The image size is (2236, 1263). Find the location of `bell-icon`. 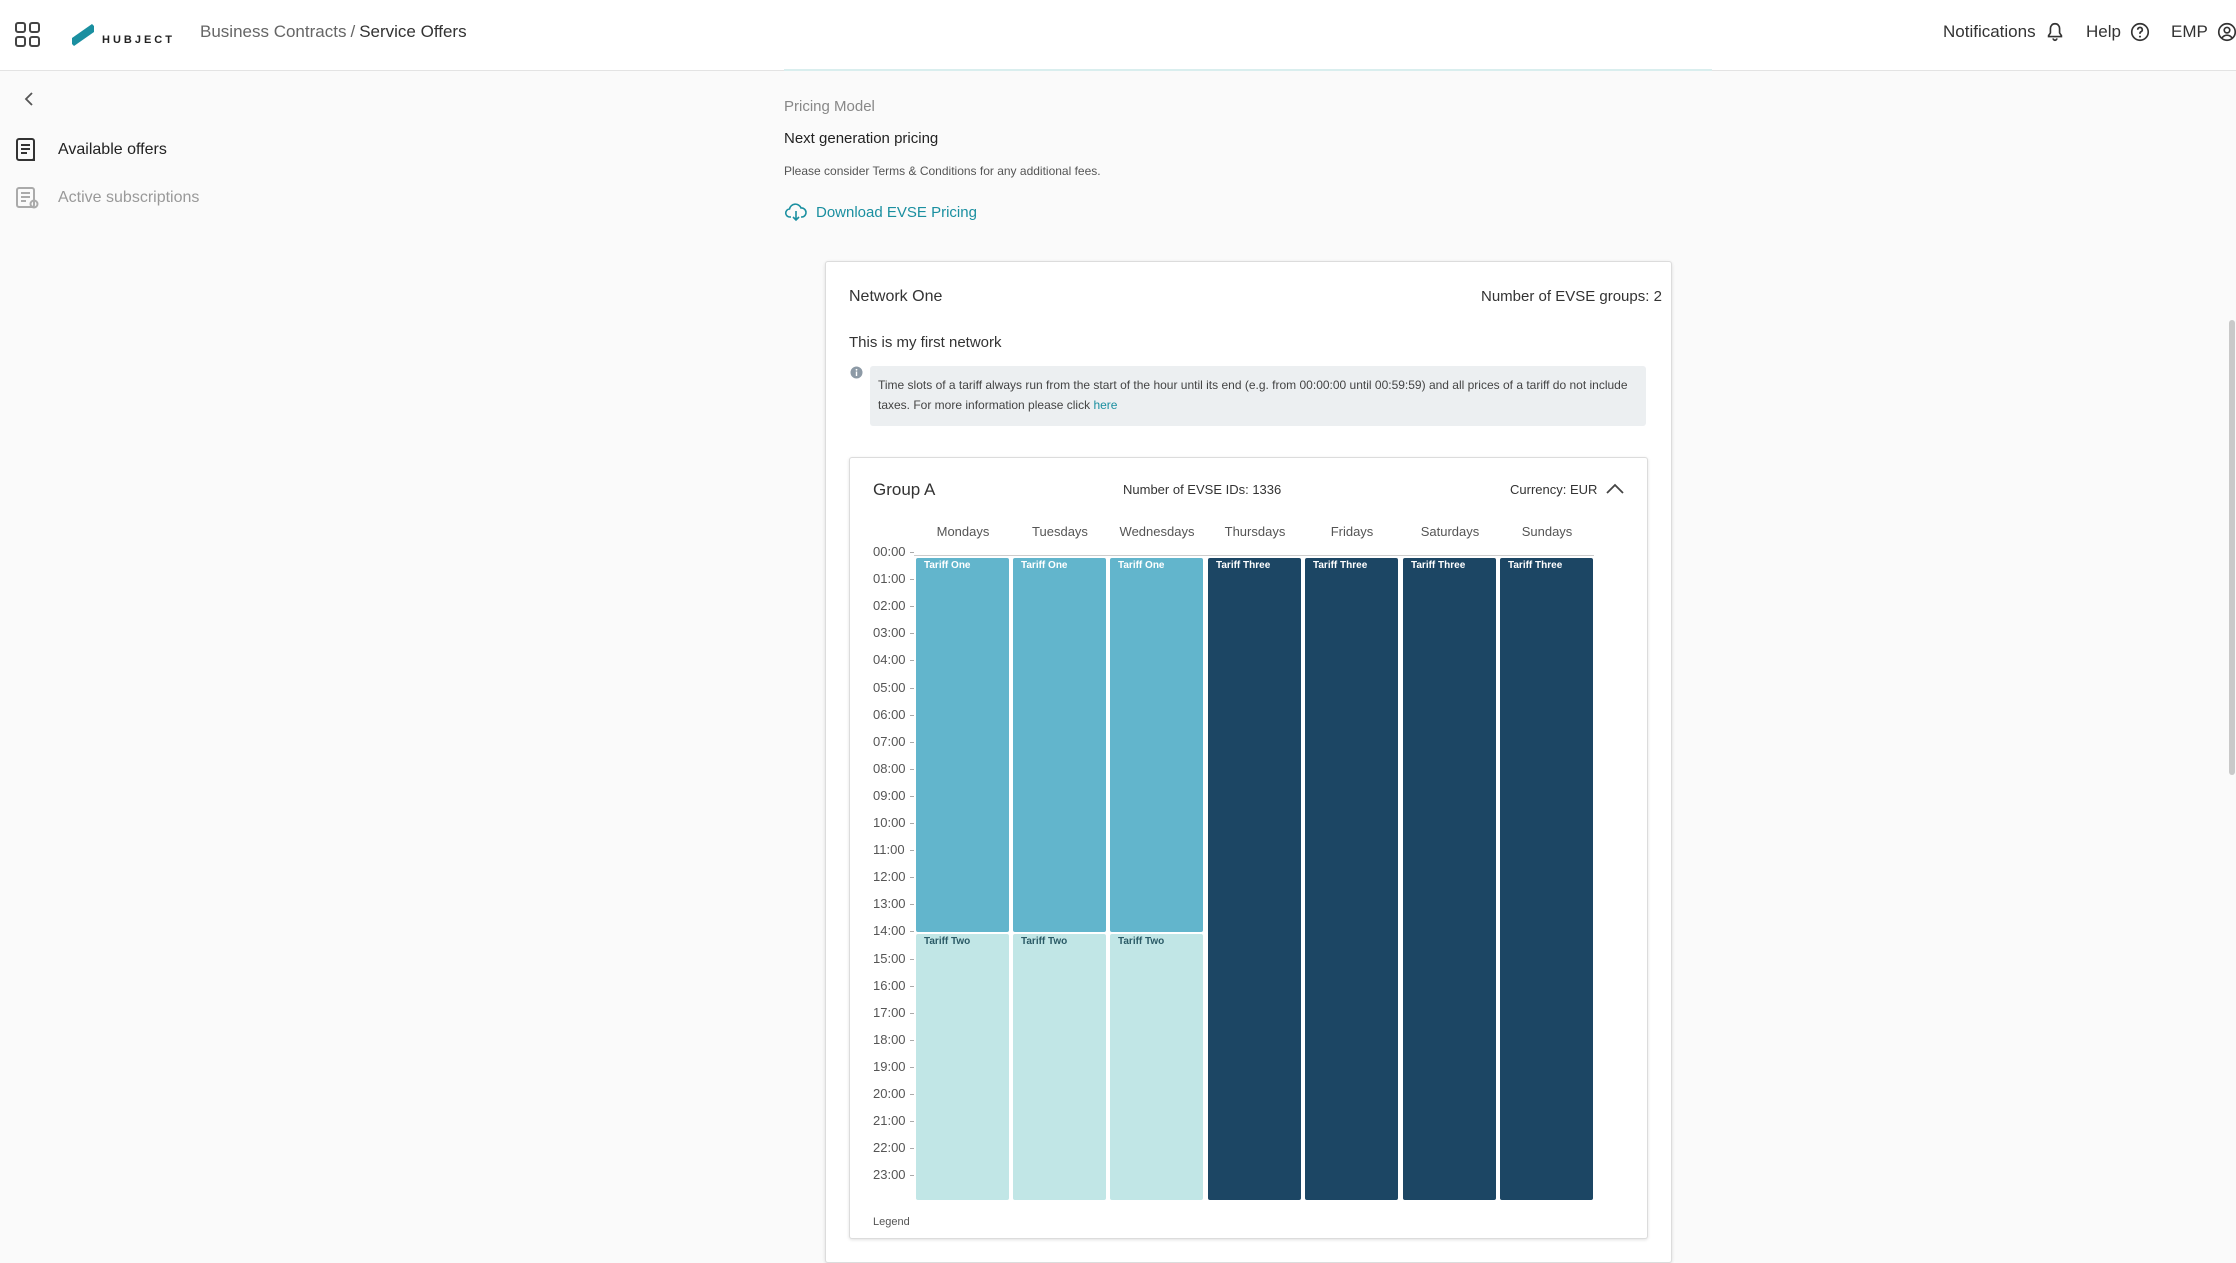

bell-icon is located at coordinates (2054, 32).